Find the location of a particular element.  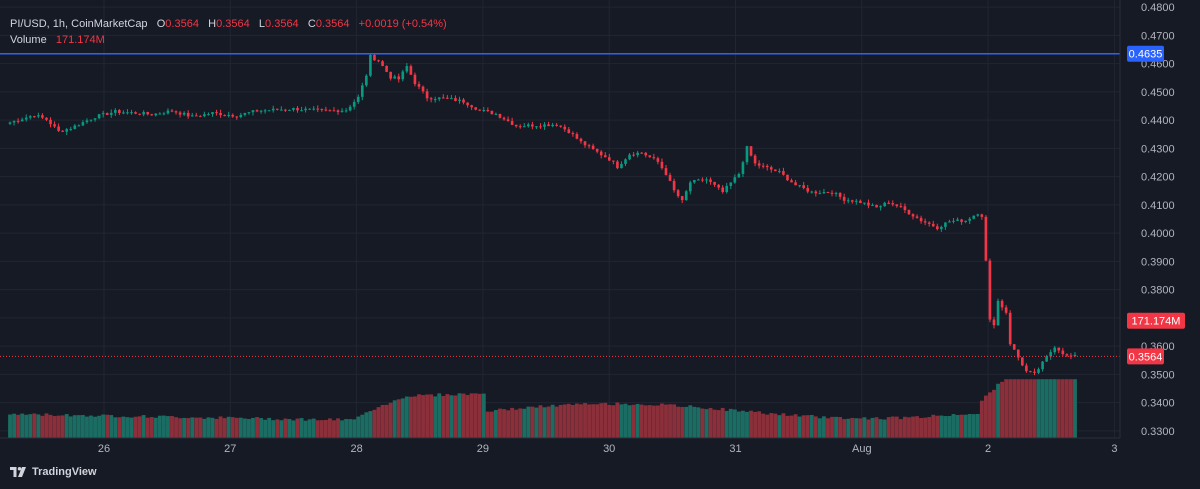

tradingview-brand: TradingView is located at coordinates (53, 472).